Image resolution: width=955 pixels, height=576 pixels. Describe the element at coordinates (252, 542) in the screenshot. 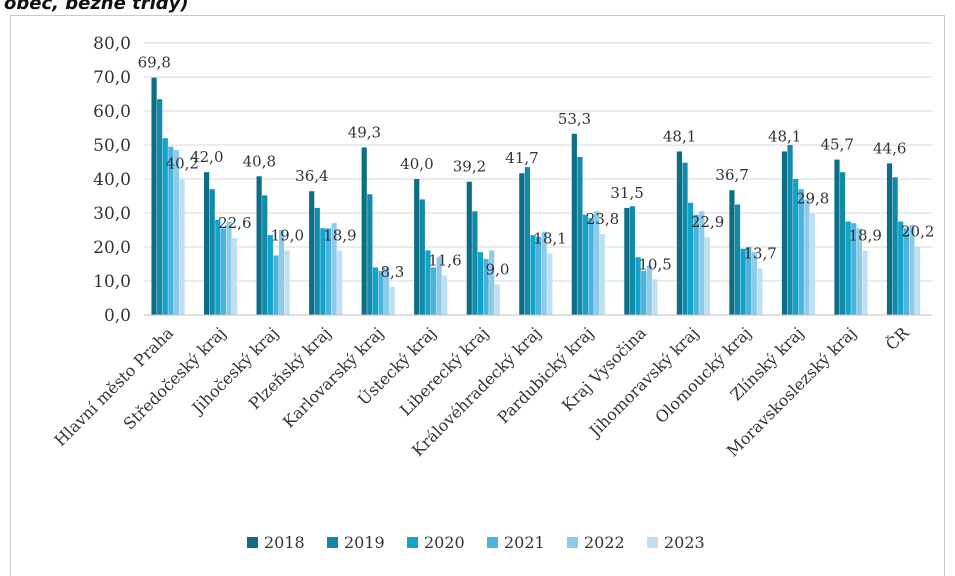

I see `legend-swatch-2018` at that location.